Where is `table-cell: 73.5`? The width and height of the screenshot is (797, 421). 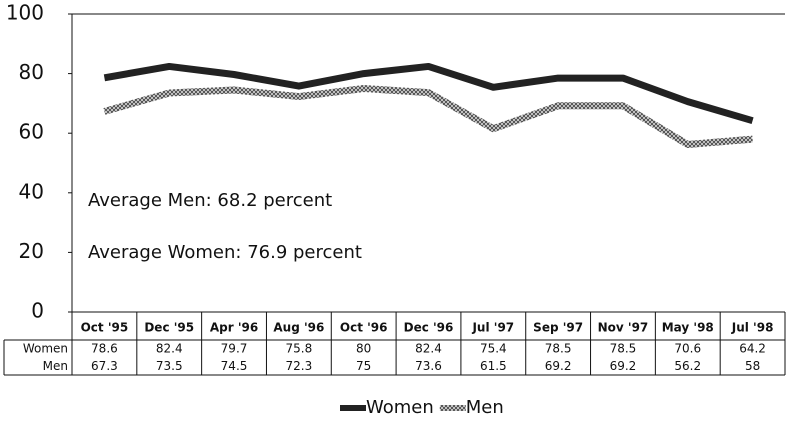 table-cell: 73.5 is located at coordinates (169, 366).